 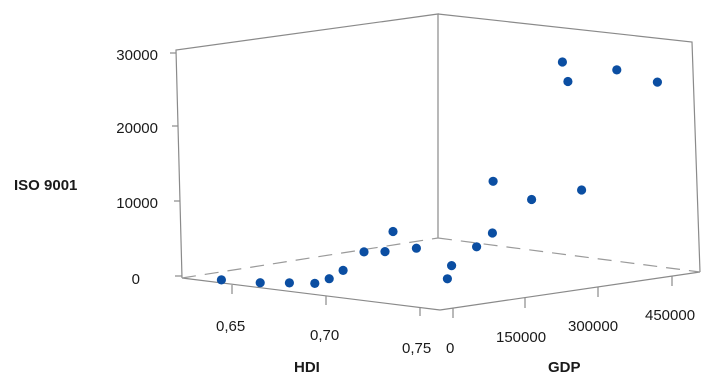 I want to click on iso-axis-title: ISO 9001, so click(x=45, y=185).